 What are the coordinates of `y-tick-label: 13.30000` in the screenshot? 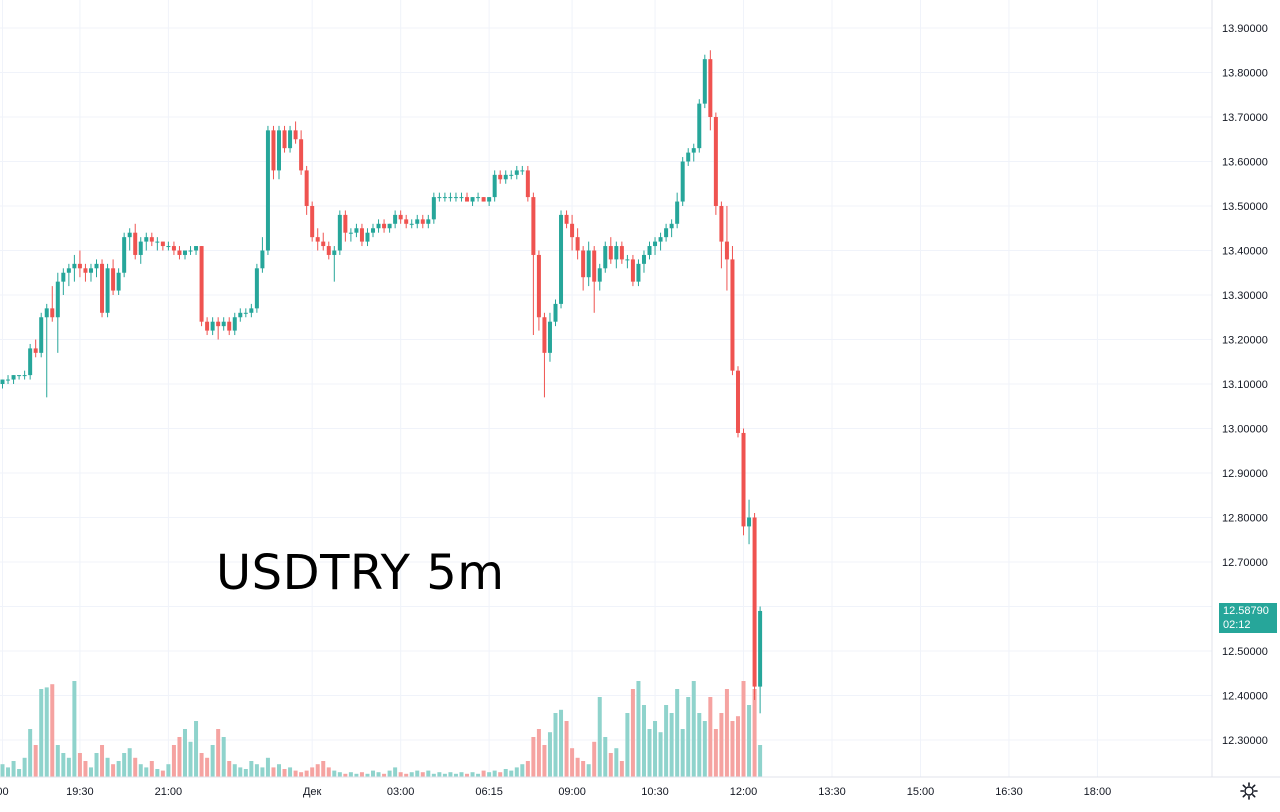 It's located at (1245, 296).